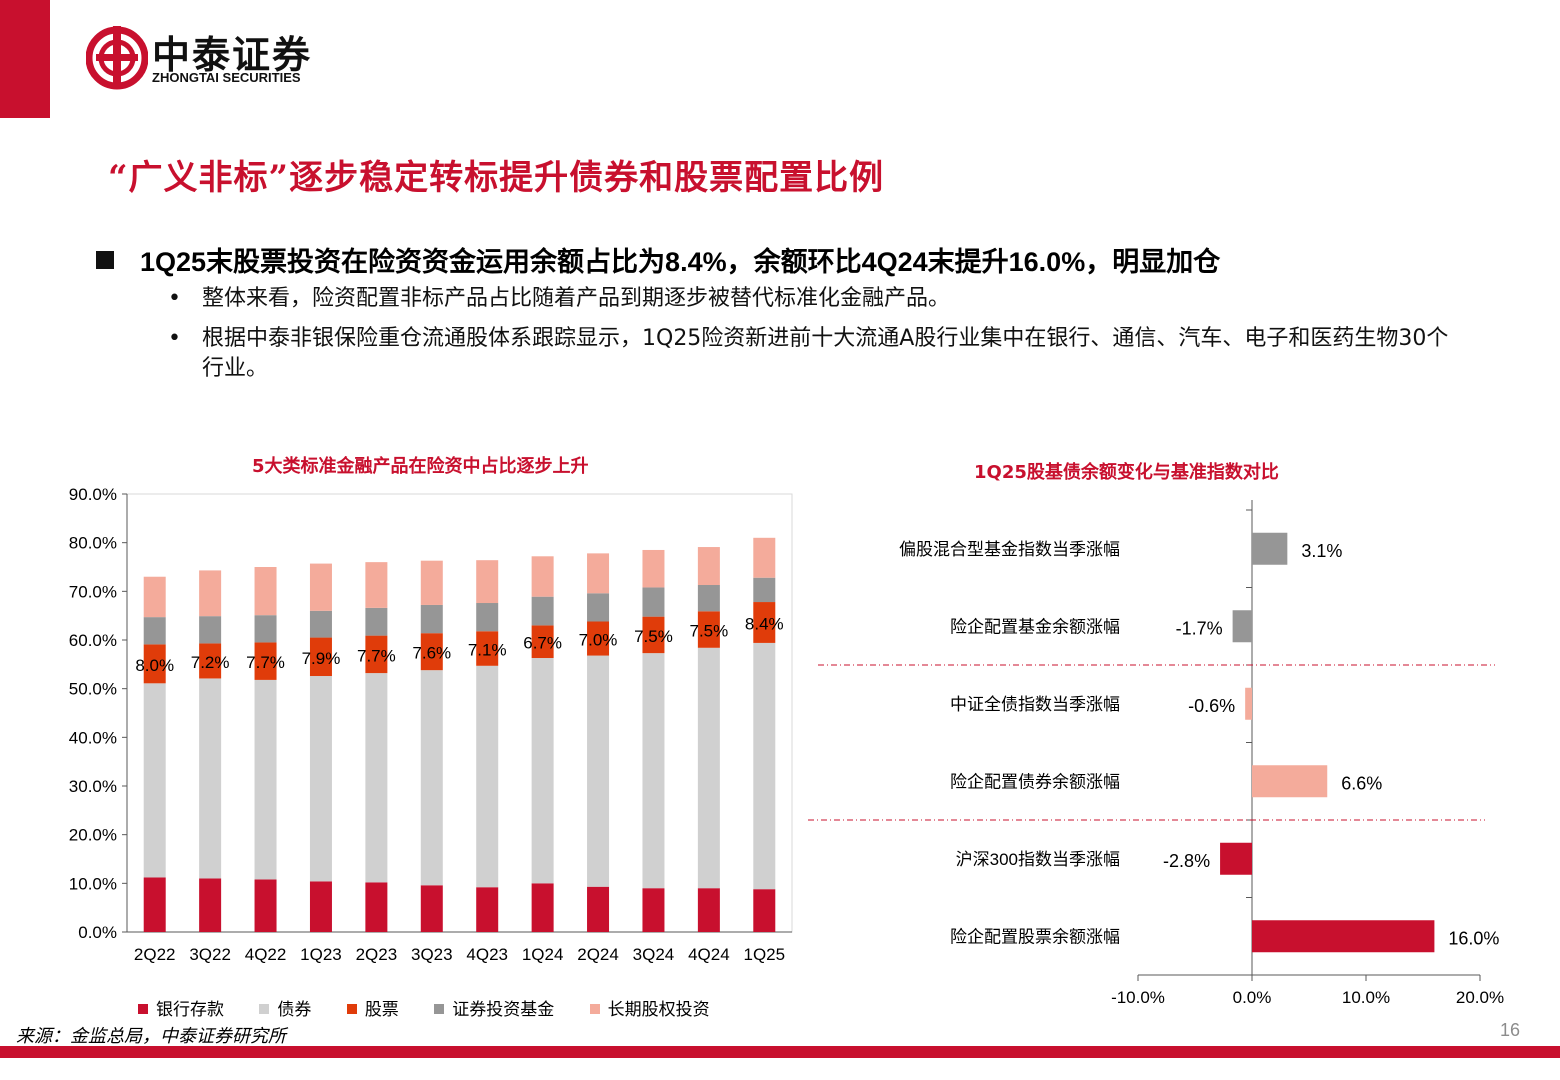 The width and height of the screenshot is (1560, 1080). Describe the element at coordinates (155, 954) in the screenshot. I see `x-tick-label: 2Q22` at that location.